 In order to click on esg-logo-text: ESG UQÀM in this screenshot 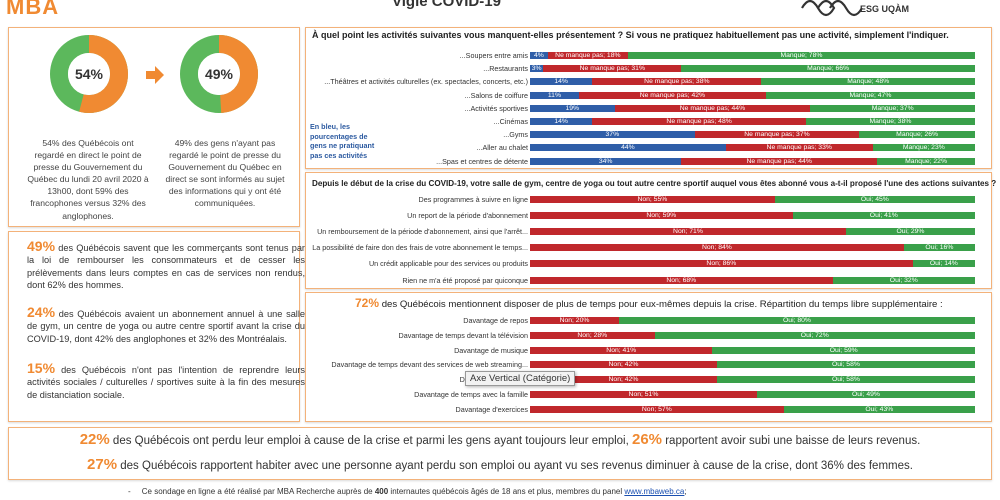, I will do `click(885, 9)`.